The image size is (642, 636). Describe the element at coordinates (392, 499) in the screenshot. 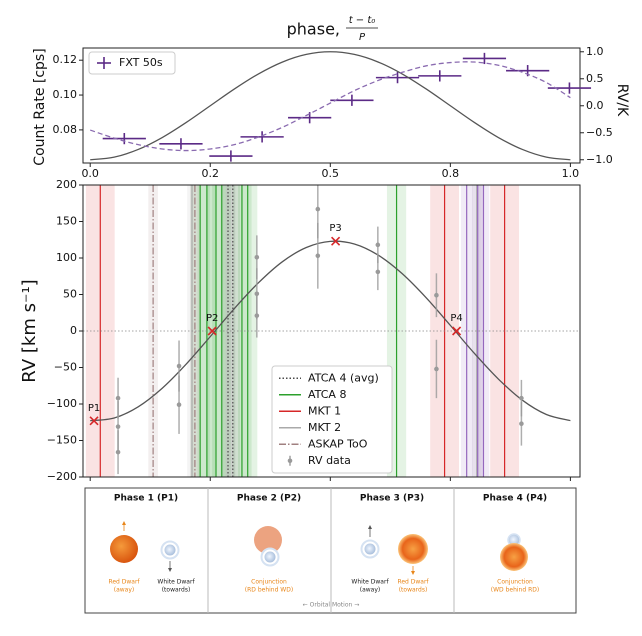

I see `phase-title: Phase 3 (P3)` at that location.